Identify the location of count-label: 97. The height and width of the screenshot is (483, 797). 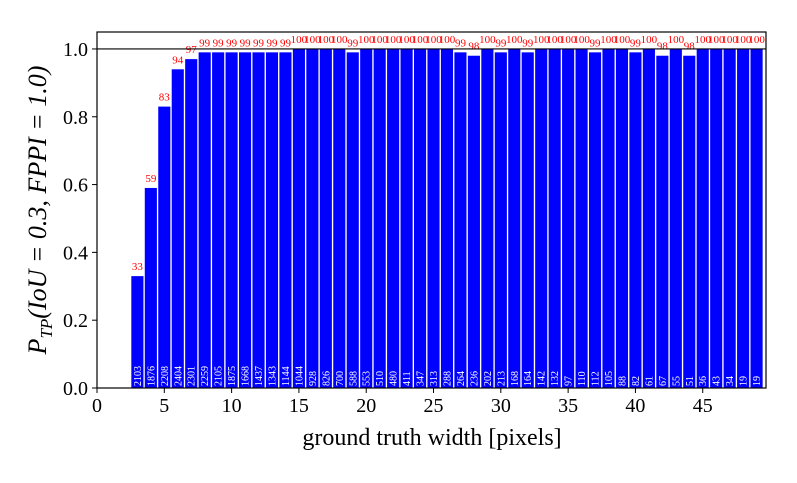
(569, 381).